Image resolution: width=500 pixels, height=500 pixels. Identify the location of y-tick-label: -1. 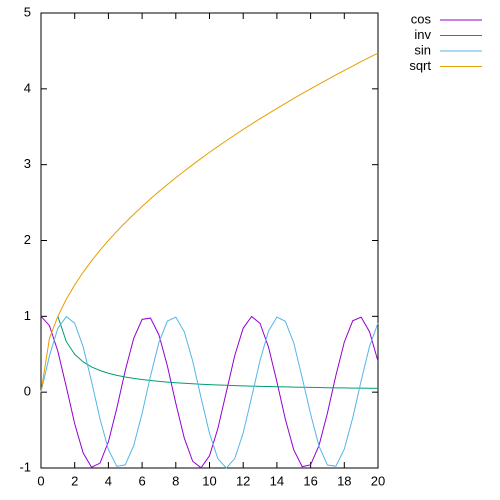
(25, 466).